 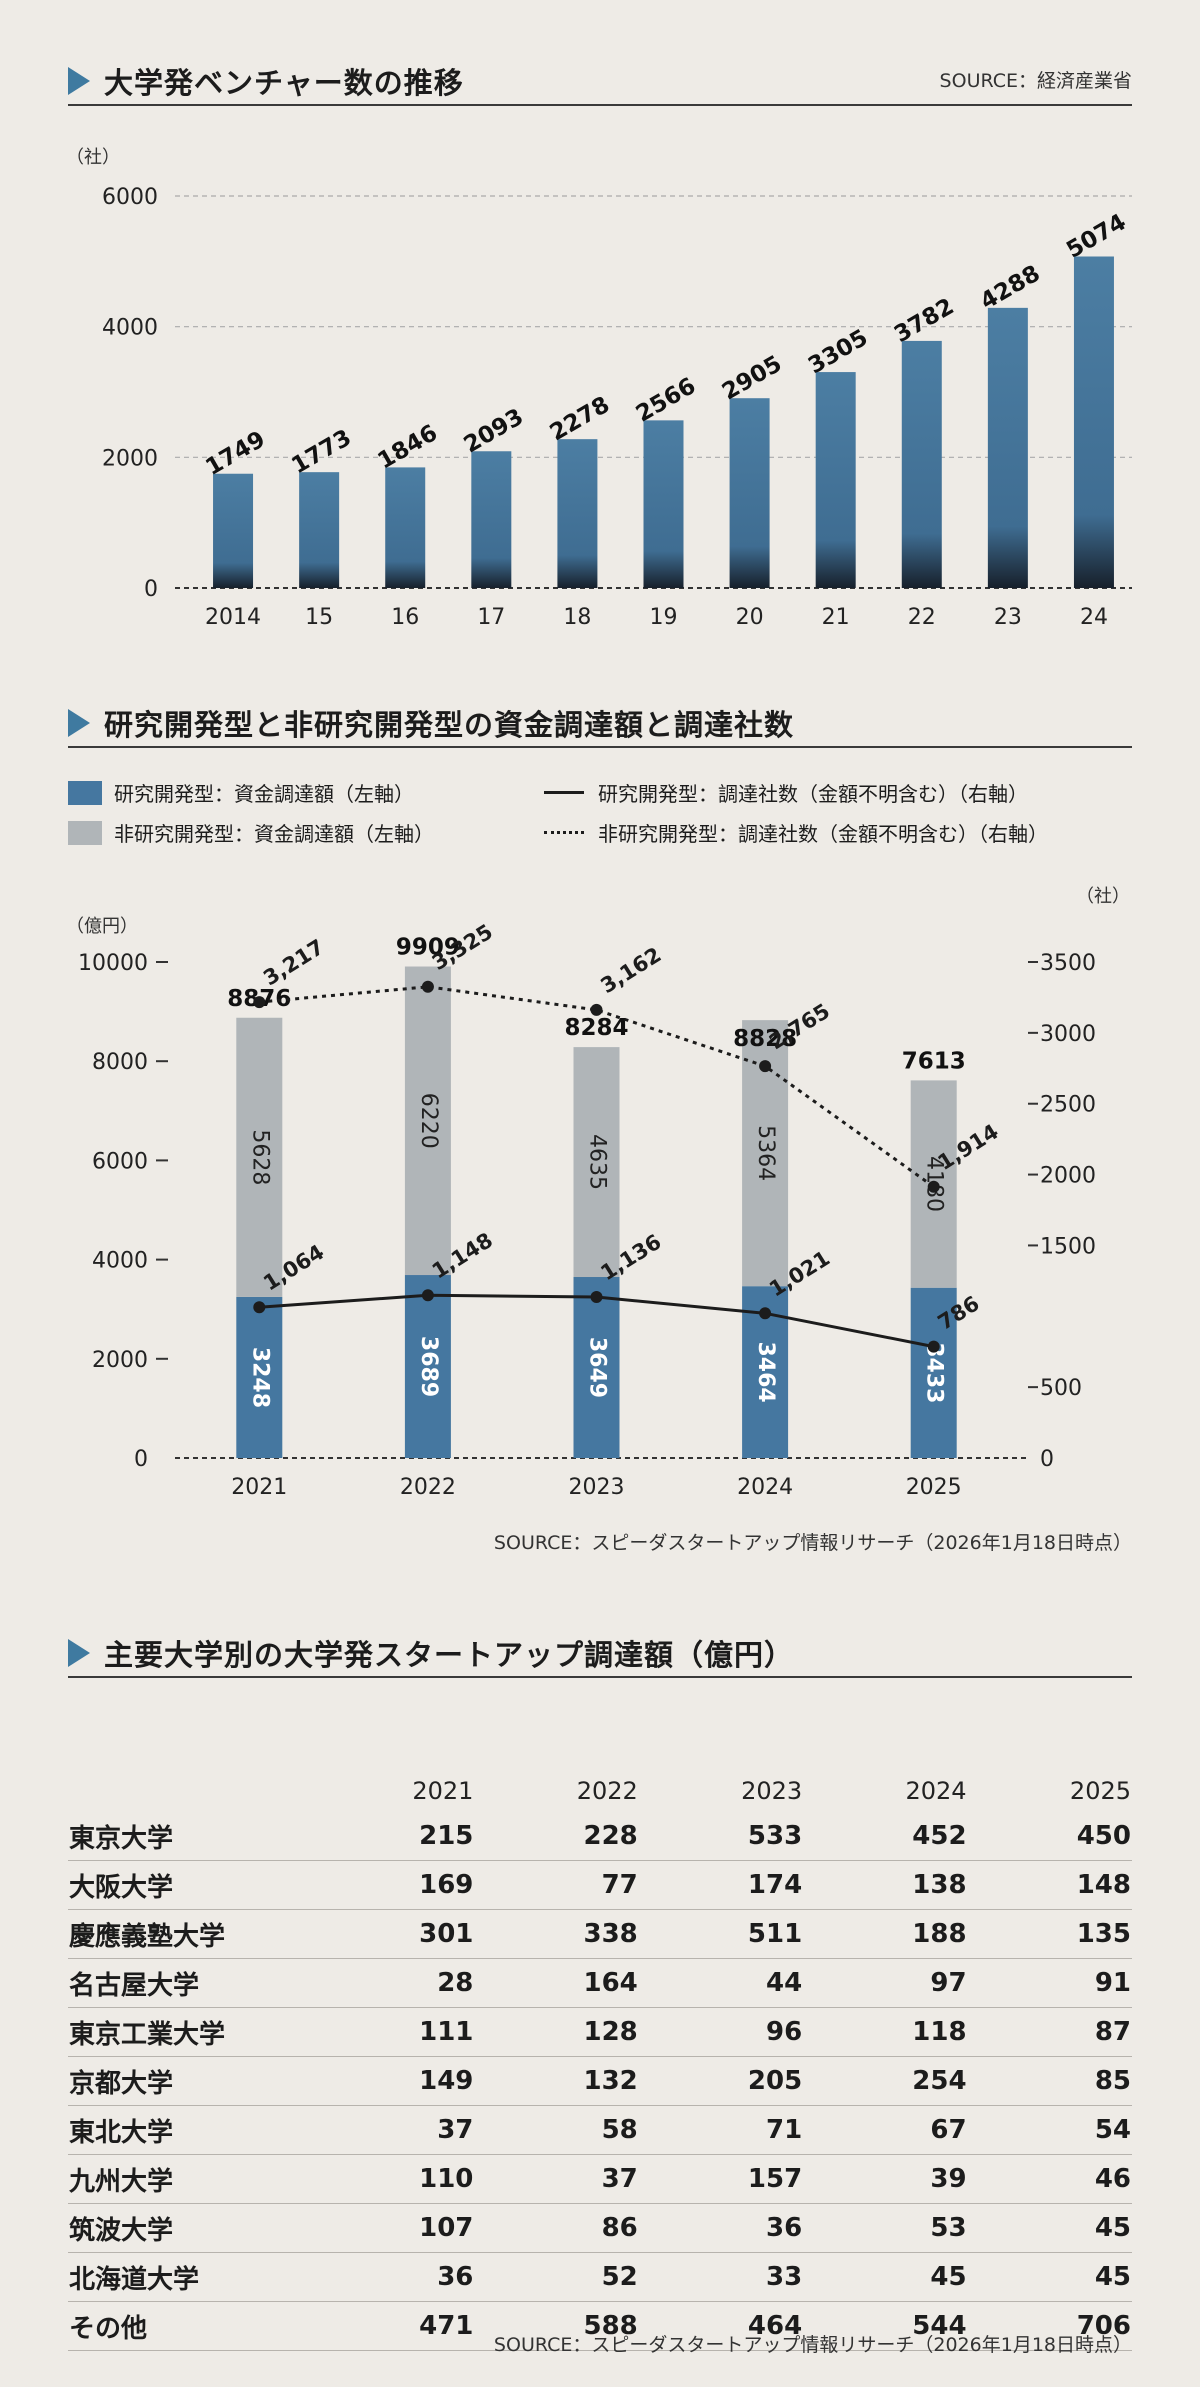 I want to click on table-cell: 77, so click(x=556, y=1885).